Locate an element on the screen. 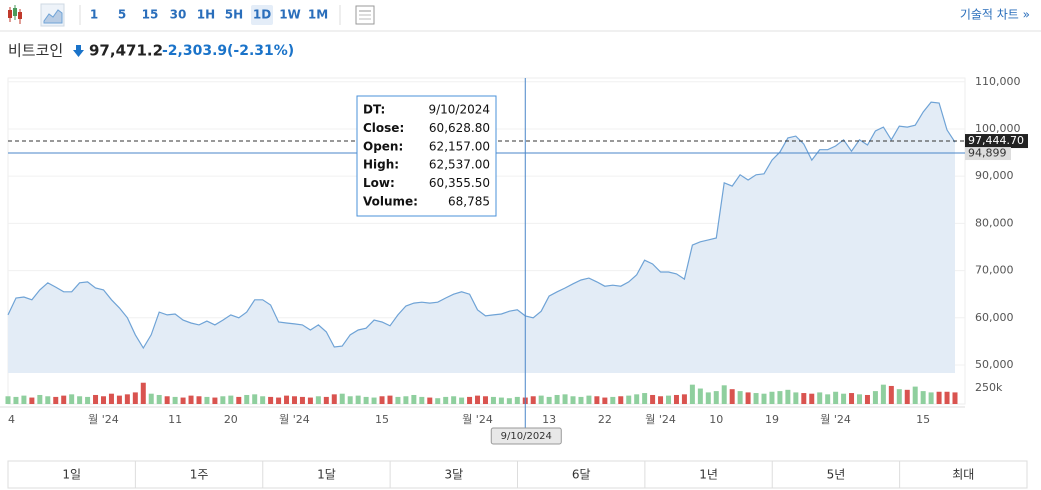  interval-button: 1W is located at coordinates (290, 15).